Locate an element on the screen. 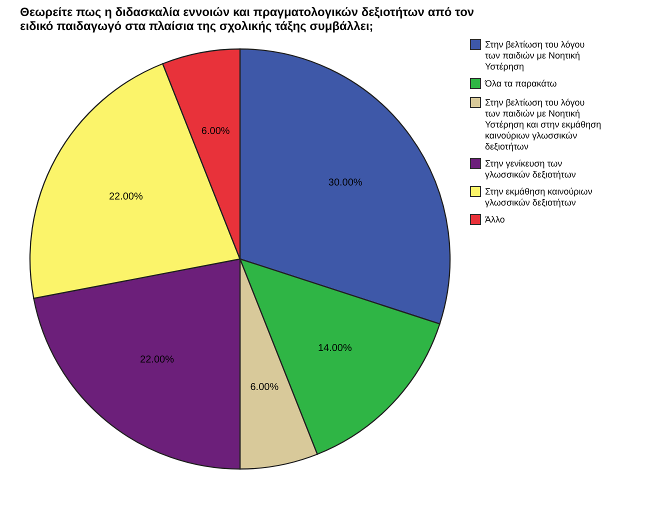 This screenshot has width=645, height=515. legend-label: Όλα τα παρακάτω is located at coordinates (520, 83).